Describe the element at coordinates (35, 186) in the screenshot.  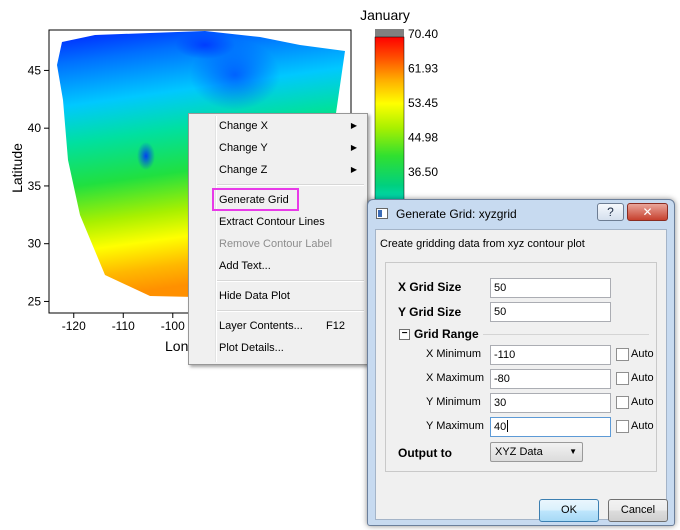
I see `y-tick-label: 35` at that location.